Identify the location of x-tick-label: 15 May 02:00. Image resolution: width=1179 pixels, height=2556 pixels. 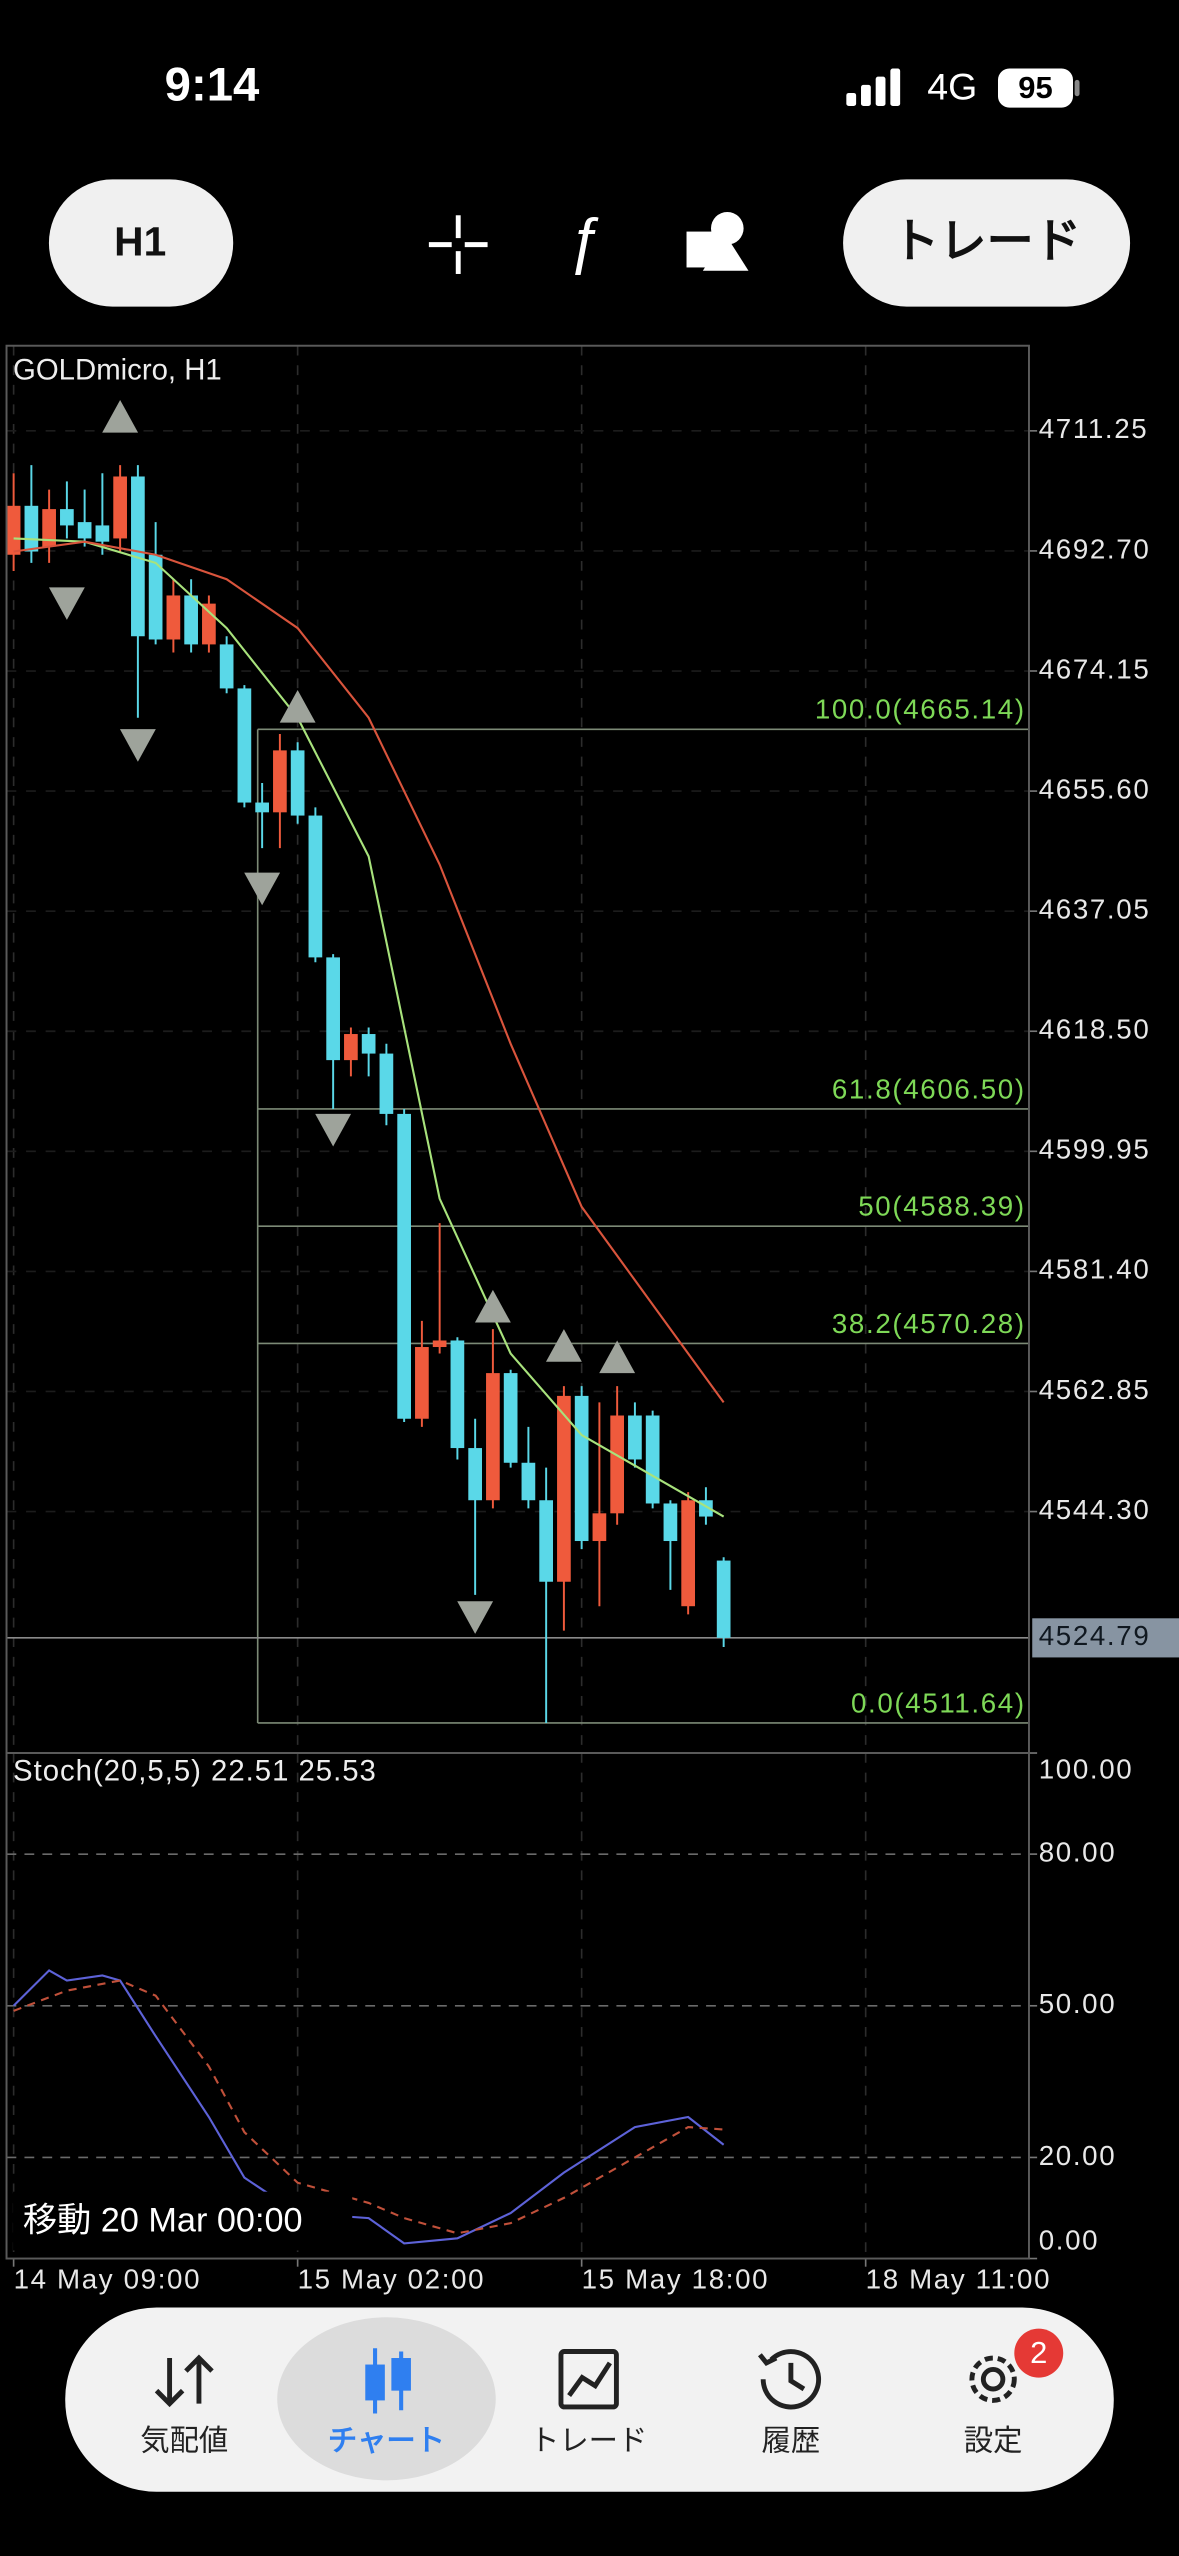
(392, 2279).